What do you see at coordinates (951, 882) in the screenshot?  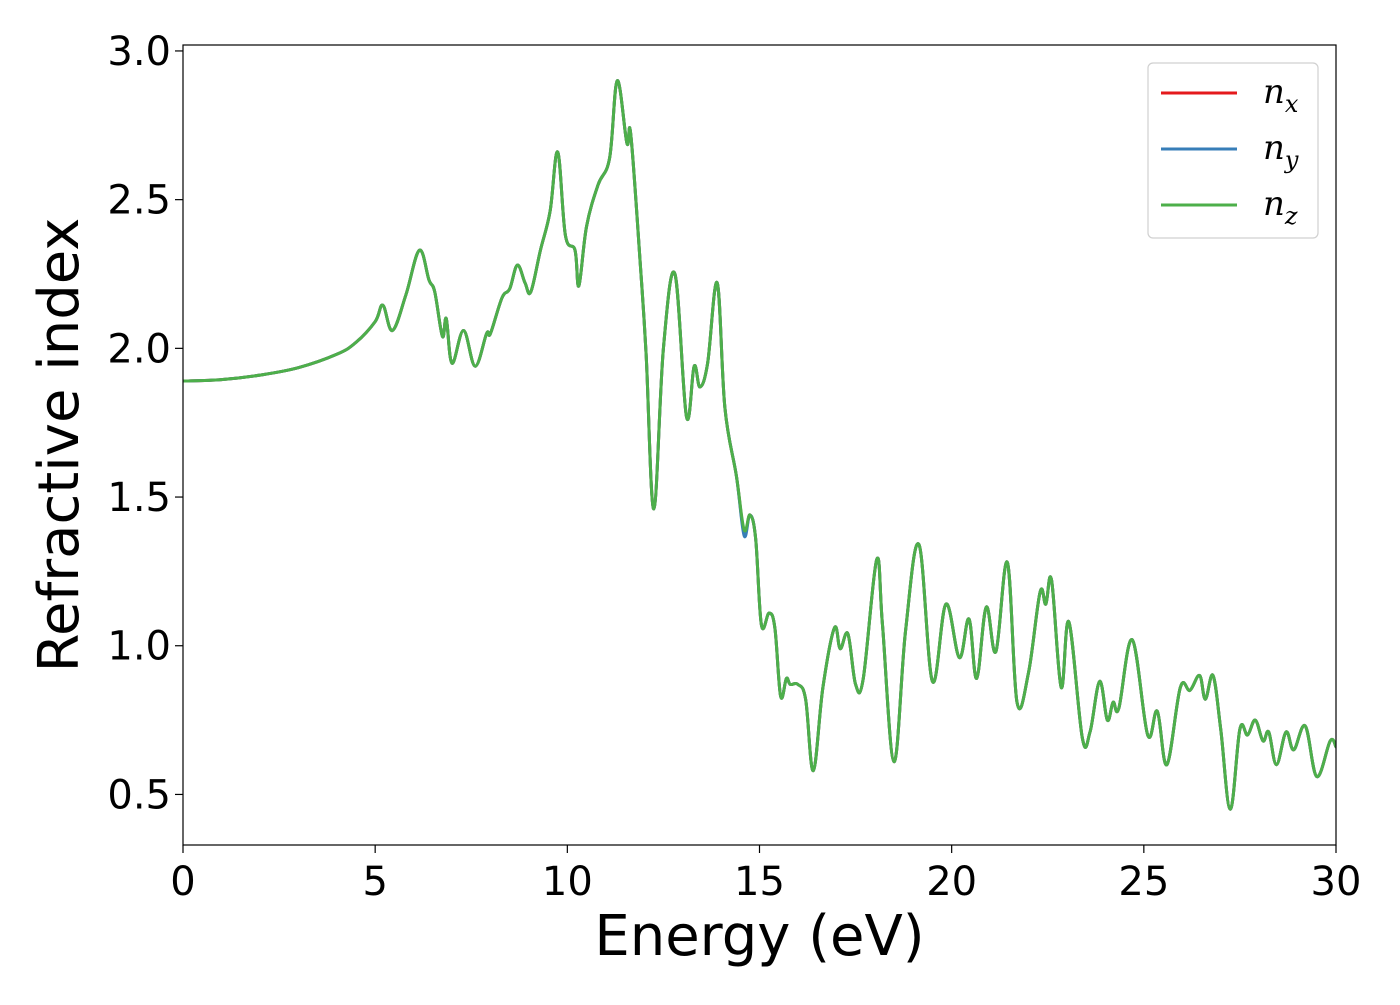 I see `x-tick-label: 20` at bounding box center [951, 882].